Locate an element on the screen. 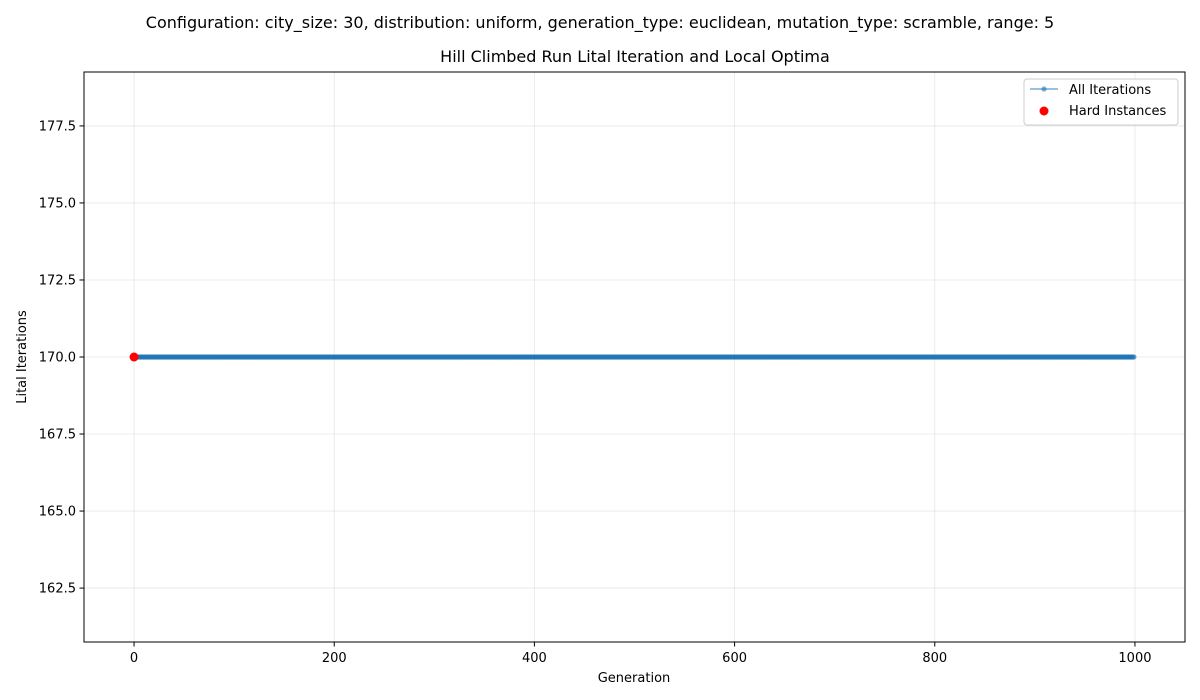 This screenshot has height=700, width=1200. legend: All Iterations Hard Instances is located at coordinates (1101, 102).